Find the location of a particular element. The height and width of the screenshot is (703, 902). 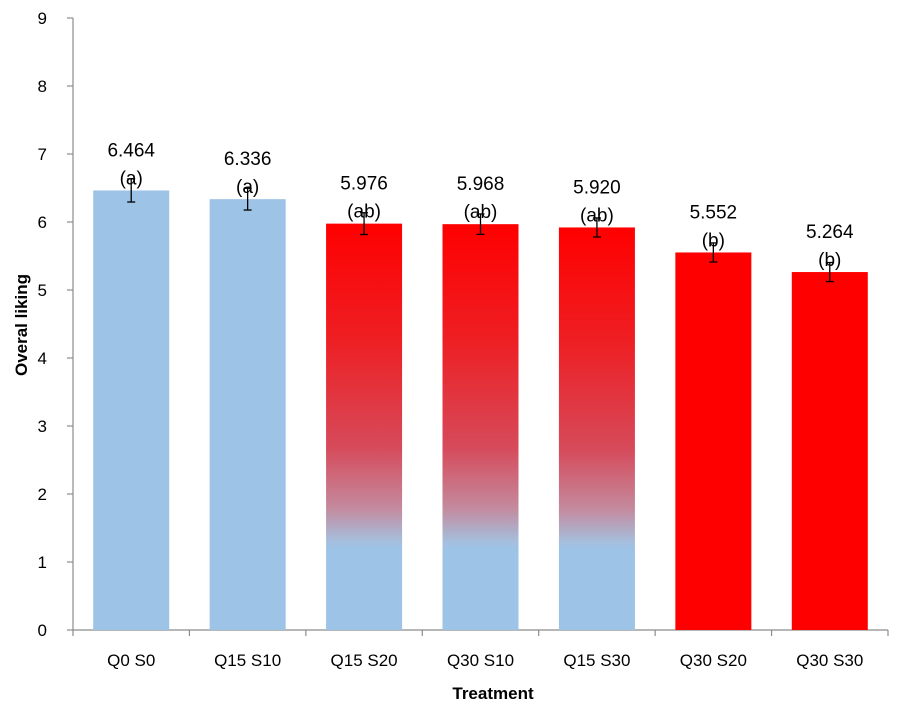

y-tick-label: 0 is located at coordinates (42, 630).